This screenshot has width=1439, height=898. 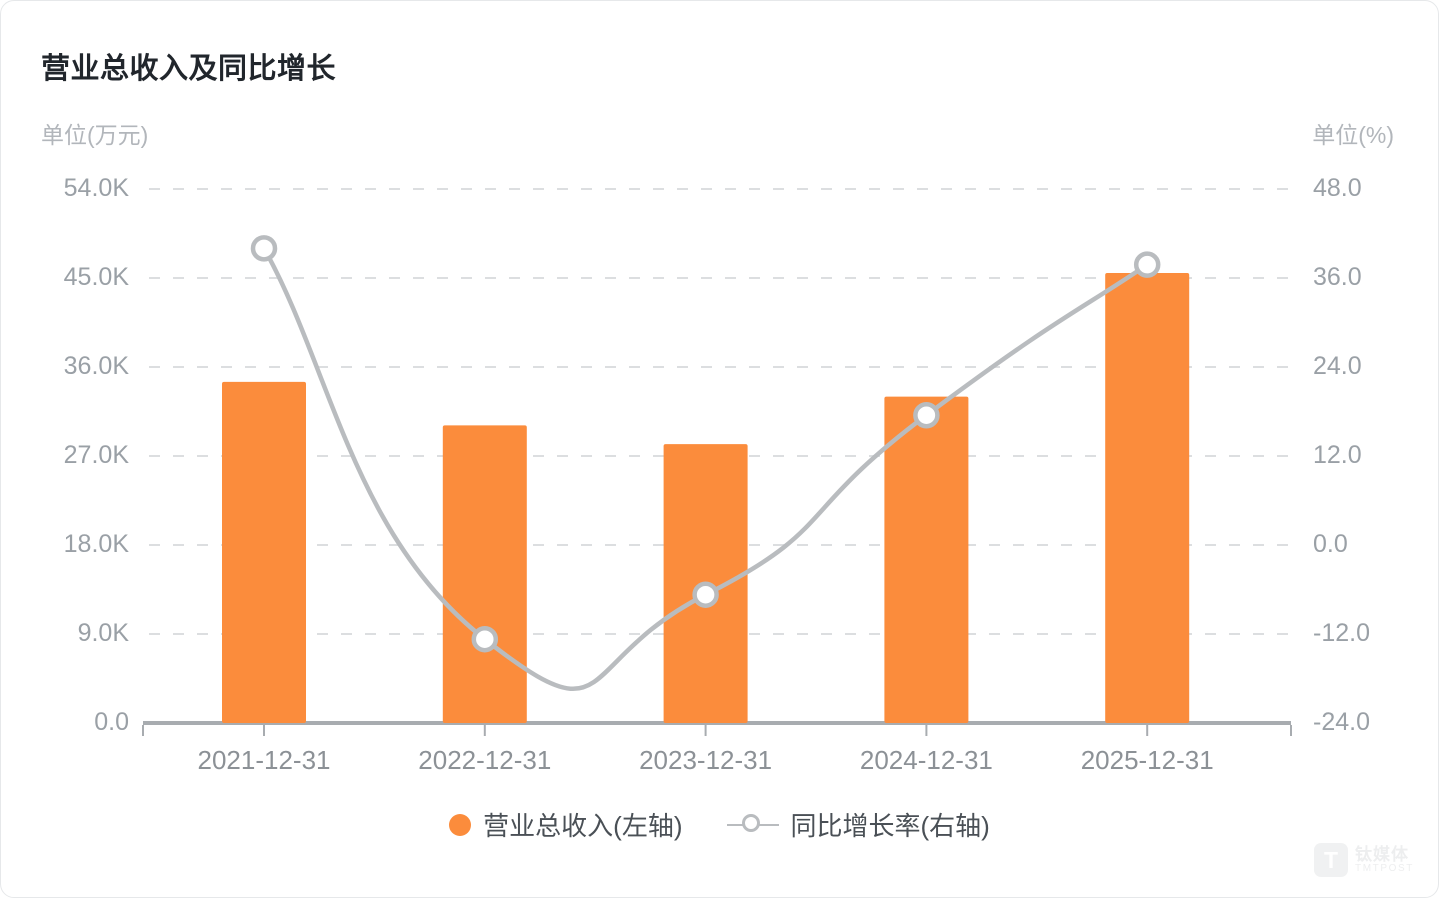 I want to click on watermark: T 钛媒体 TMTPOST, so click(x=1364, y=860).